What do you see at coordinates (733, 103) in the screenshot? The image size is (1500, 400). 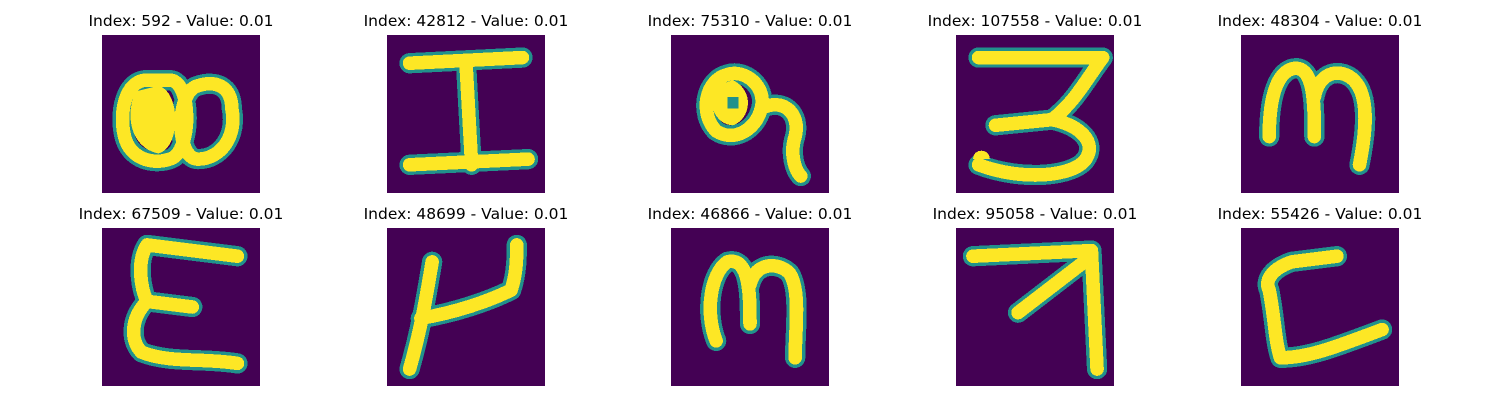 I see `glyph-hole` at bounding box center [733, 103].